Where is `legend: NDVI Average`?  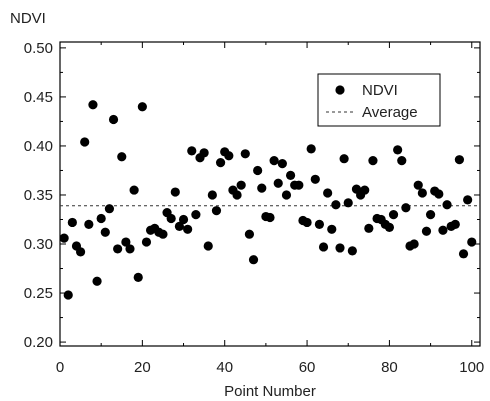 legend: NDVI Average is located at coordinates (379, 100).